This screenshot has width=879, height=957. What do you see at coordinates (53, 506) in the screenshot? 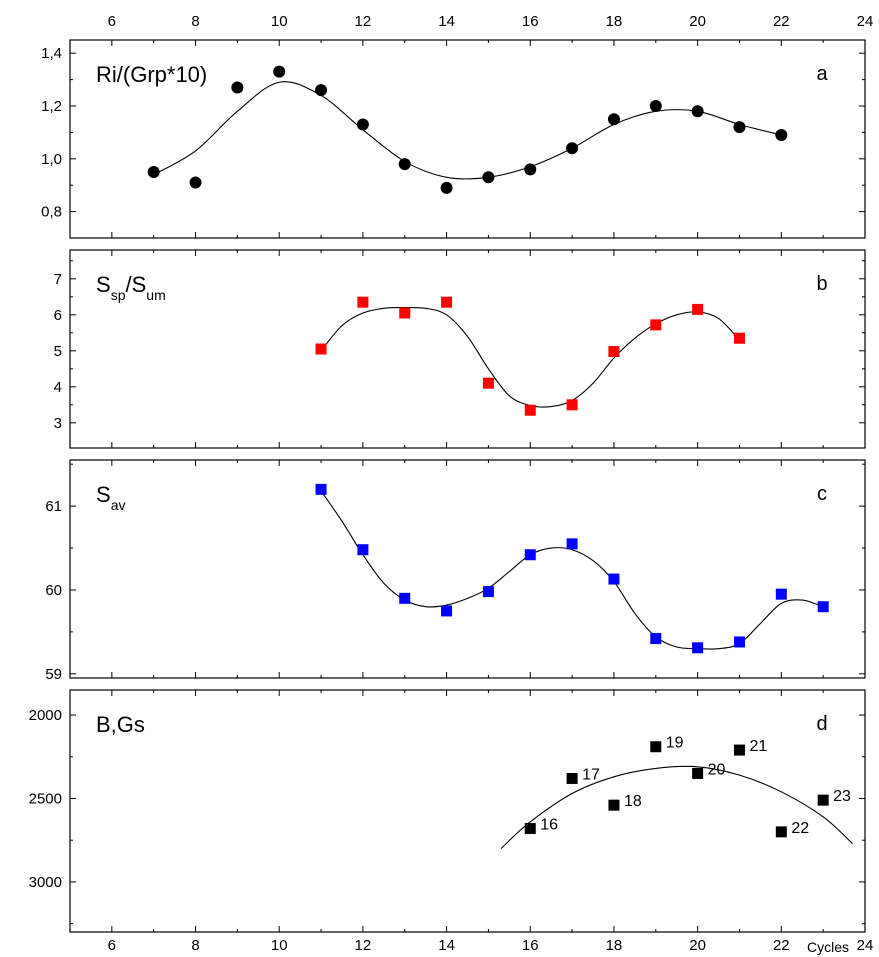
I see `y-tick-label: 61` at bounding box center [53, 506].